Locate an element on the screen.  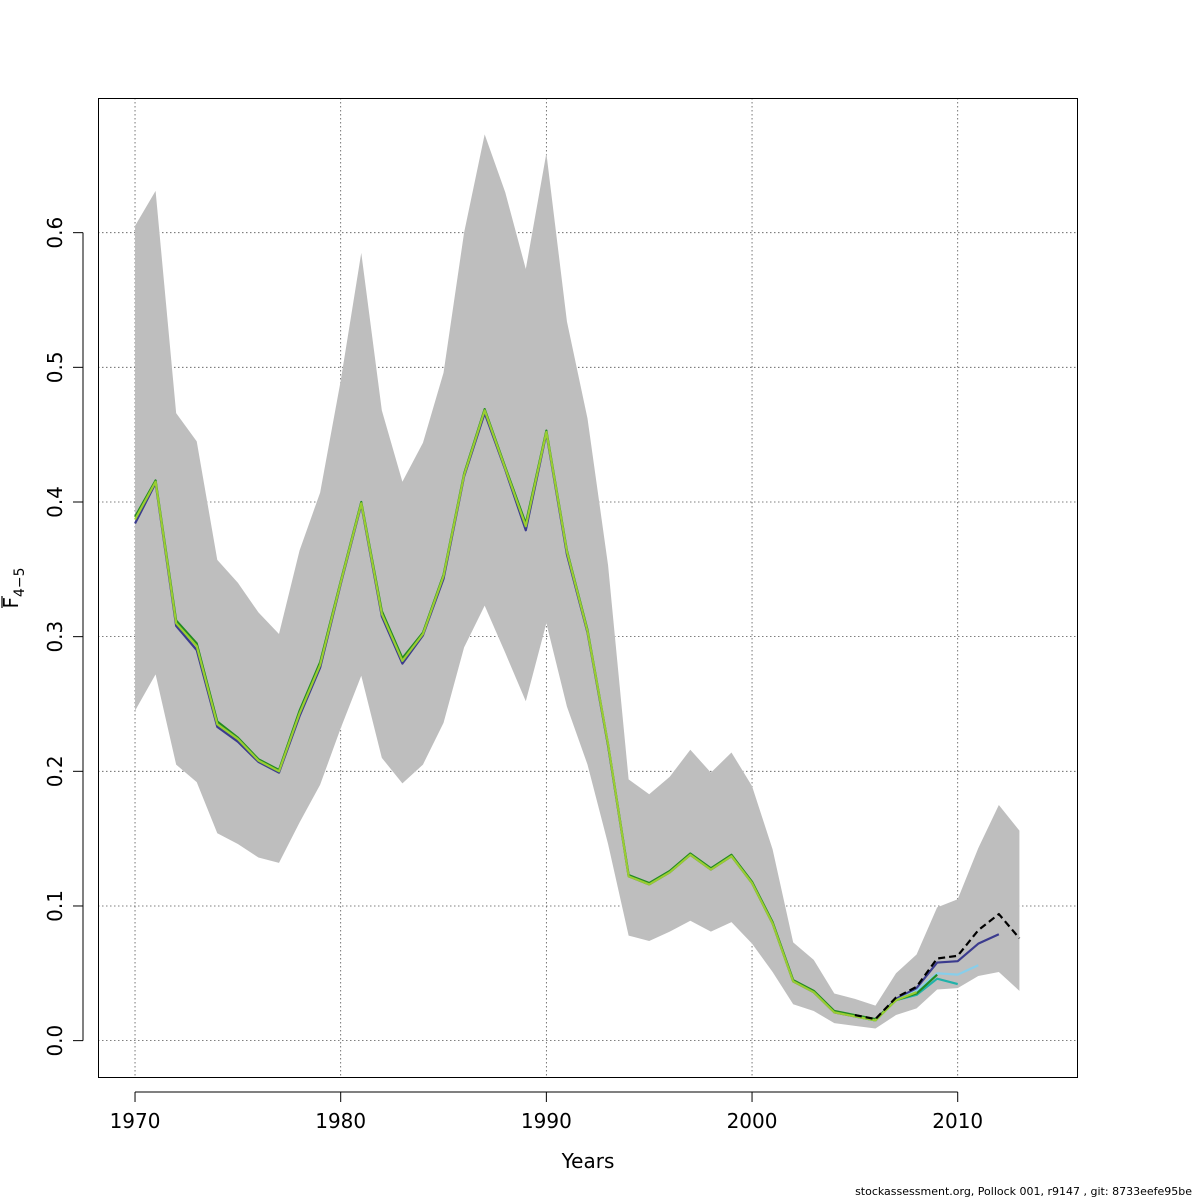
x-tick-label-1970: 1970 is located at coordinates (135, 1121).